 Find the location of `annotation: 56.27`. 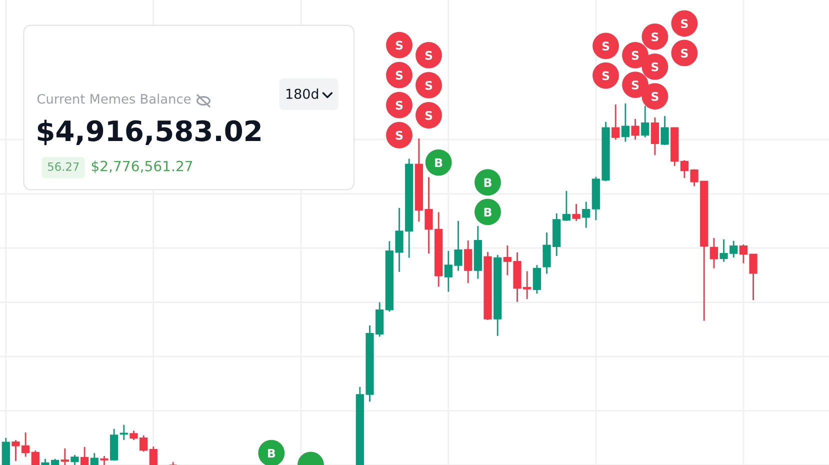

annotation: 56.27 is located at coordinates (63, 166).